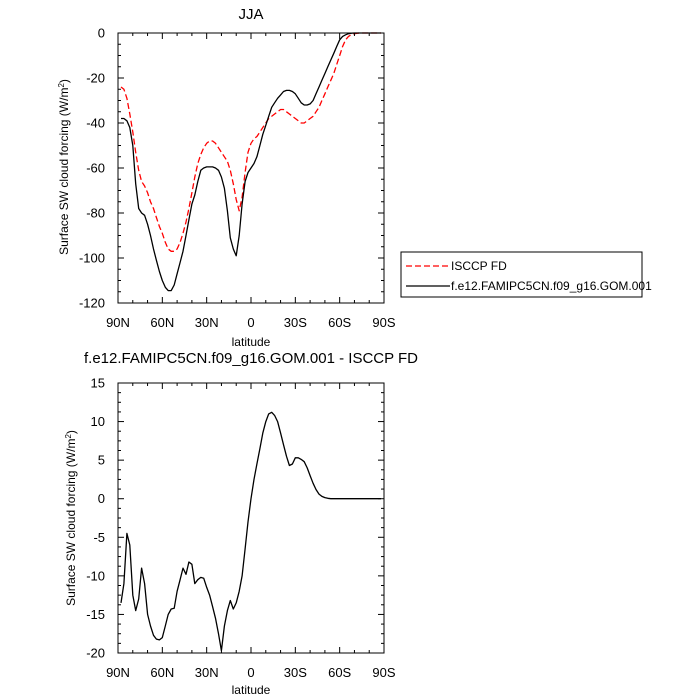  Describe the element at coordinates (95, 168) in the screenshot. I see `y-tick-label: -60` at that location.